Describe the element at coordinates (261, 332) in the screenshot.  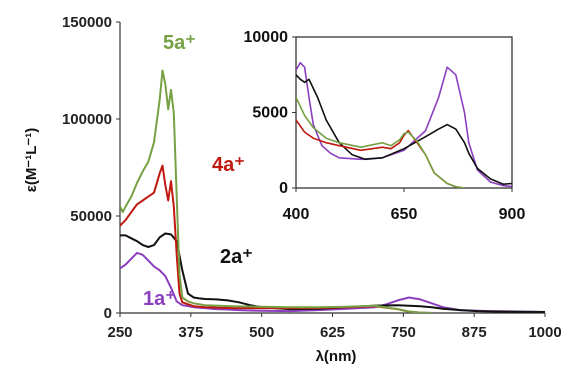
I see `main-xtick-label: 500` at that location.